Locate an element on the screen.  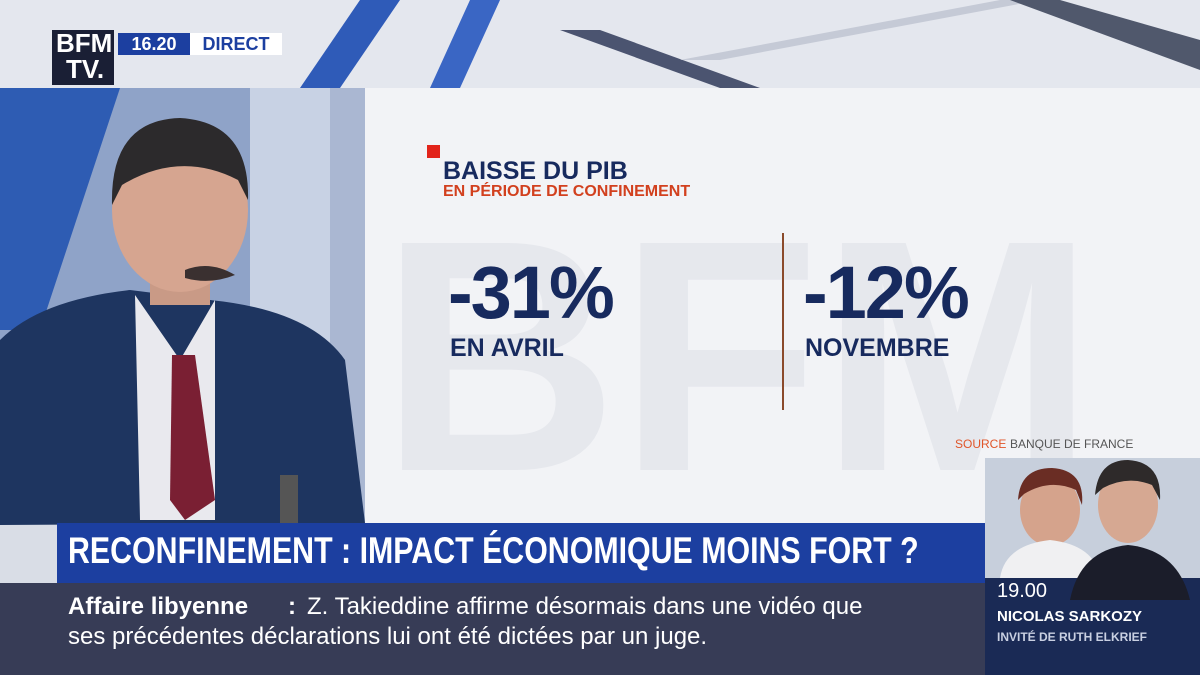
next-show-time: 19.00 is located at coordinates (1022, 591).